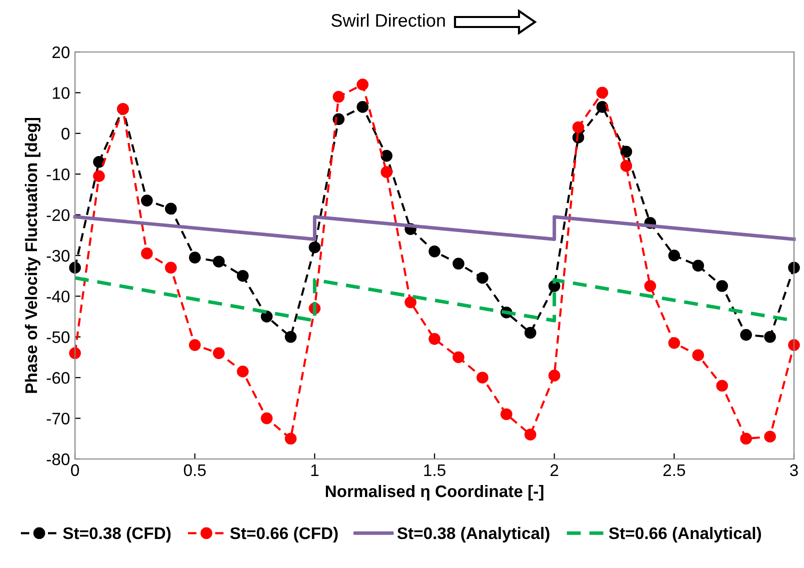 The image size is (804, 568). What do you see at coordinates (61, 52) in the screenshot?
I see `y-tick-label: 20` at bounding box center [61, 52].